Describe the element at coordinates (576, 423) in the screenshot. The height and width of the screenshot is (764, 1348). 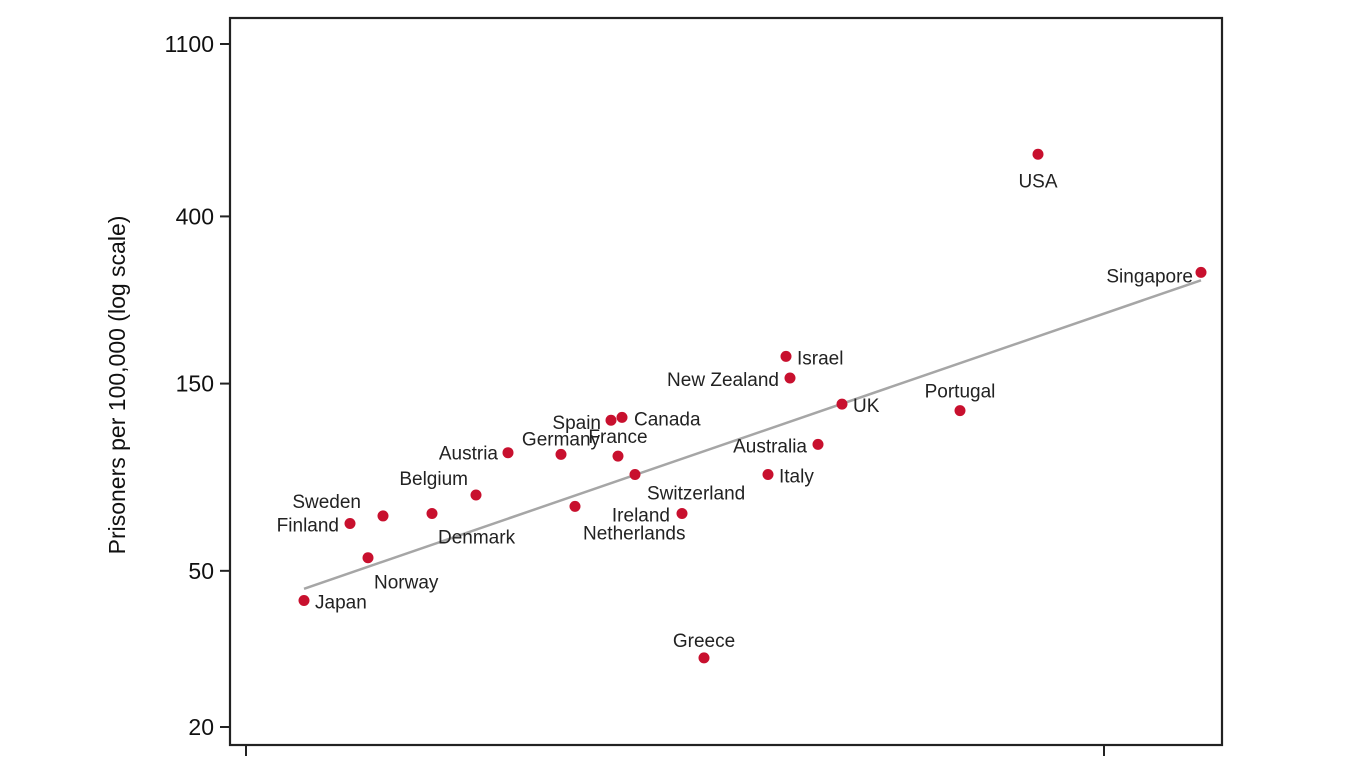
I see `point-label: Spain` at that location.